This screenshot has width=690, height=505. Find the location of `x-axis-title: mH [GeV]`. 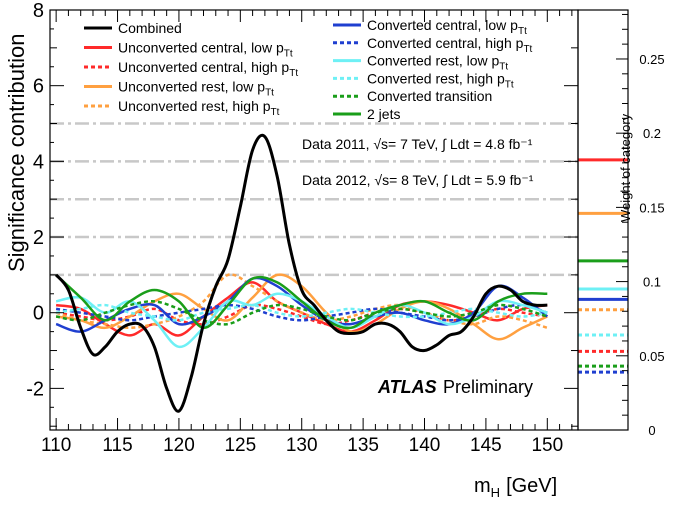

x-axis-title: mH [GeV] is located at coordinates (515, 487).